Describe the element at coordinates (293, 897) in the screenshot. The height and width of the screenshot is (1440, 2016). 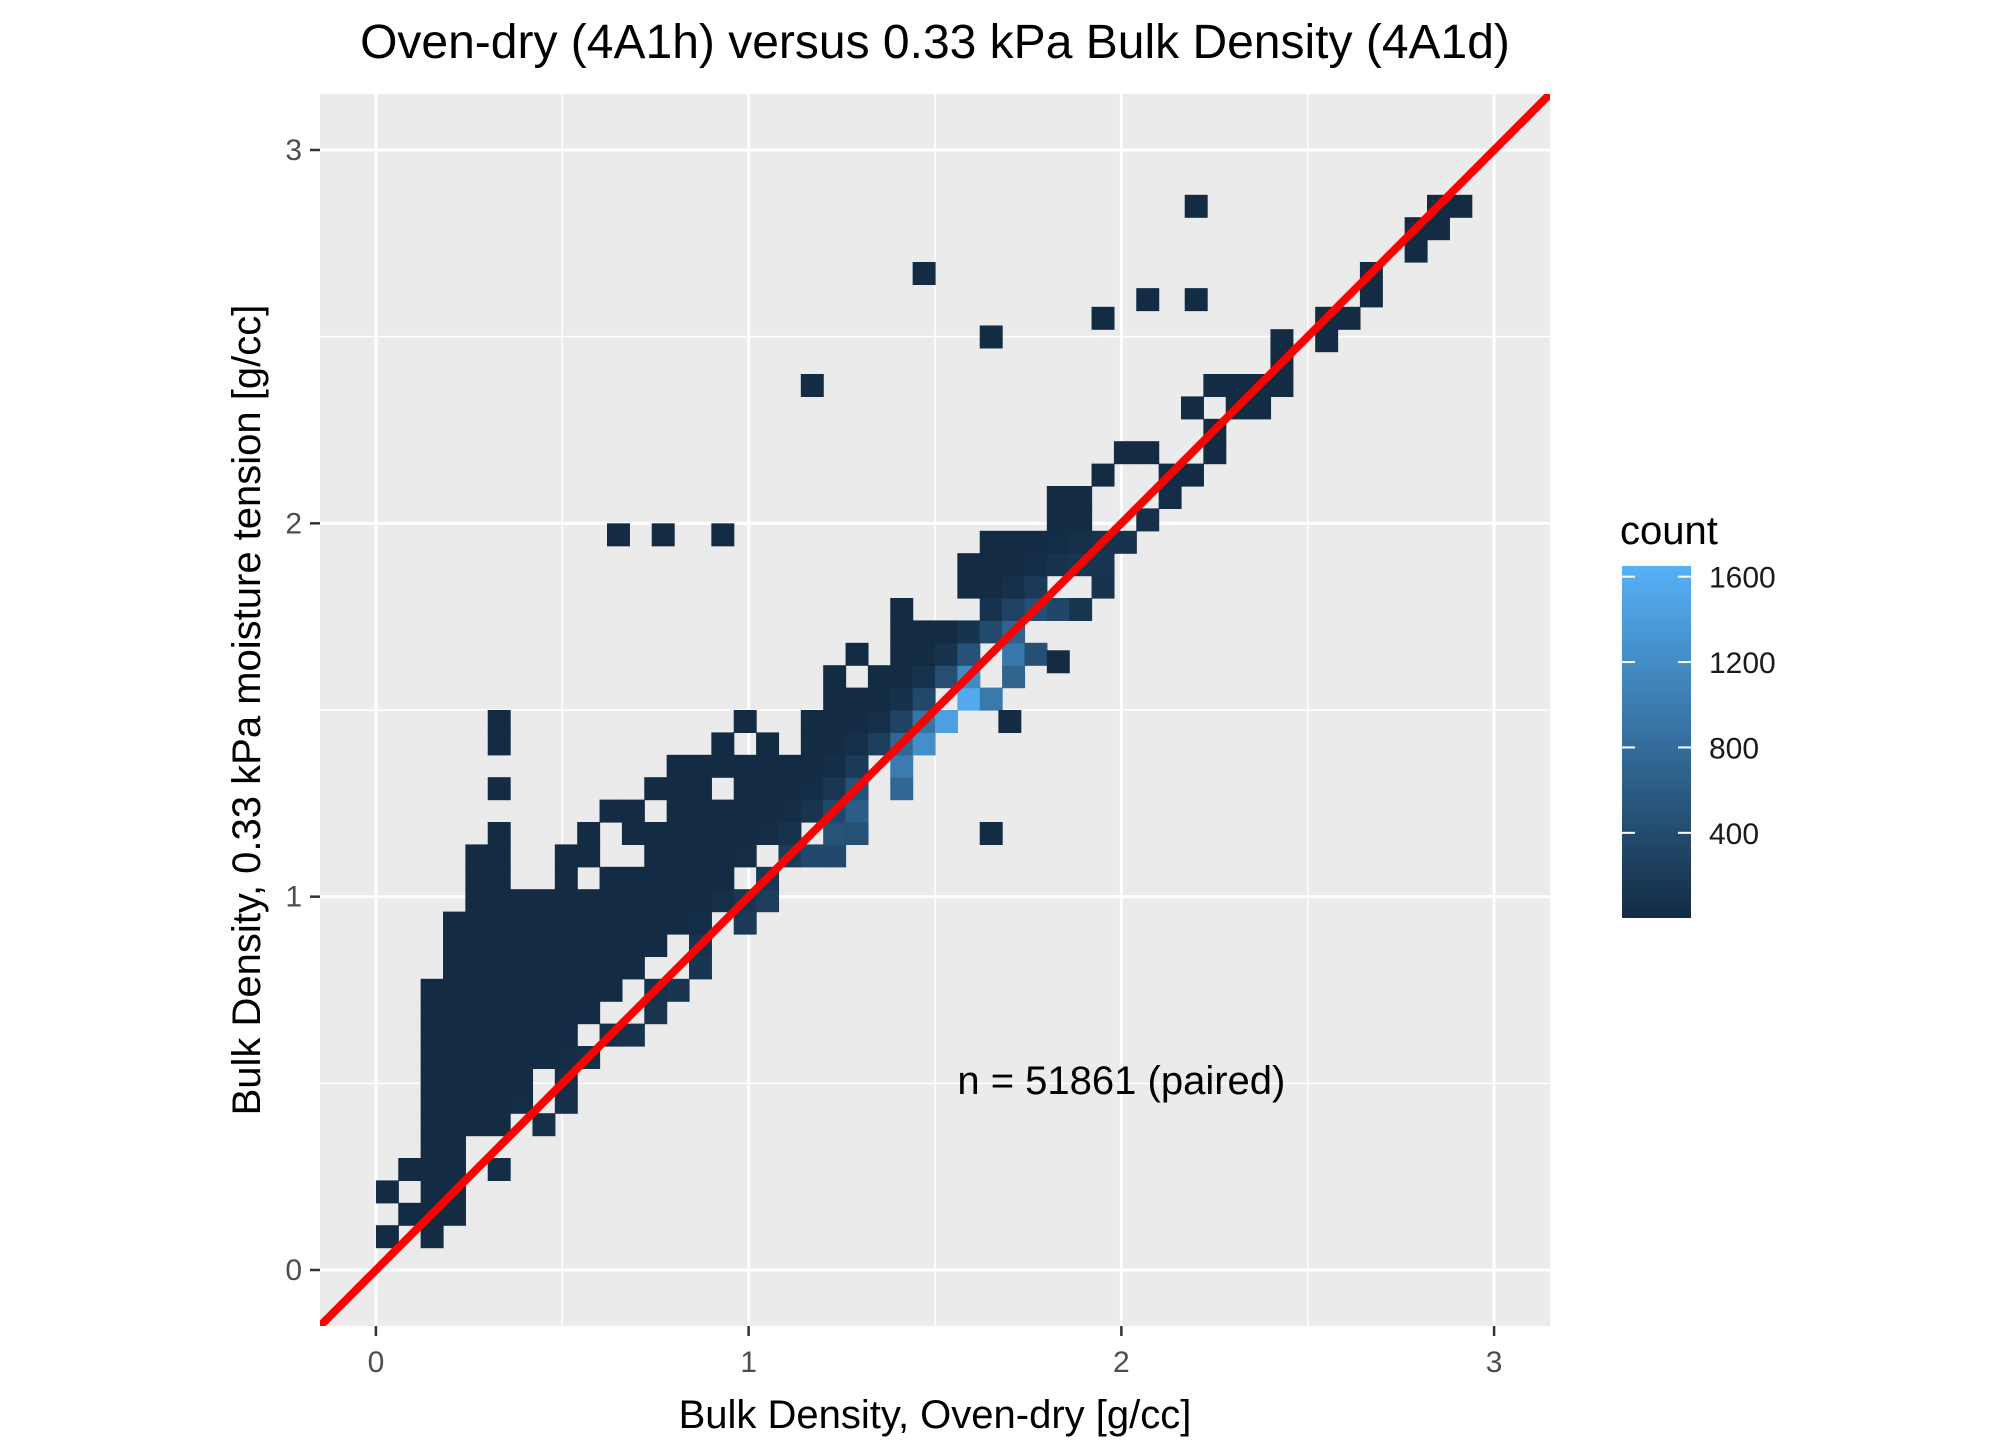
I see `y-tick-label: 1` at that location.